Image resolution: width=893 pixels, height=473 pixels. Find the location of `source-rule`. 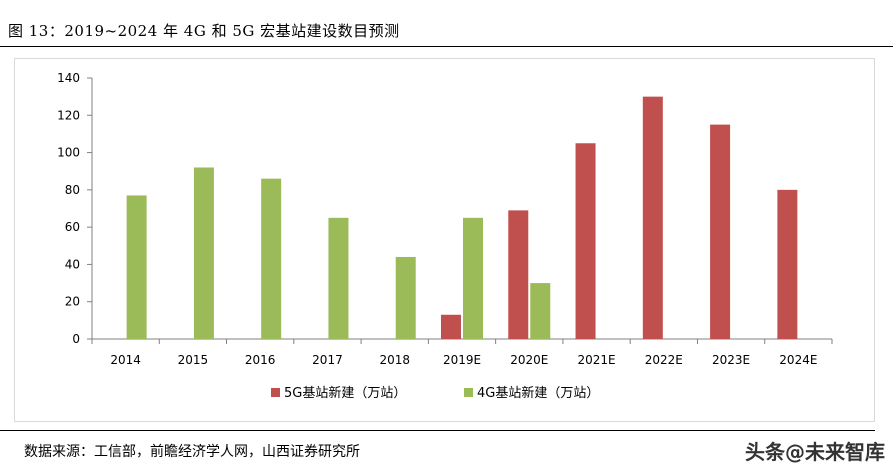

source-rule is located at coordinates (437, 430).